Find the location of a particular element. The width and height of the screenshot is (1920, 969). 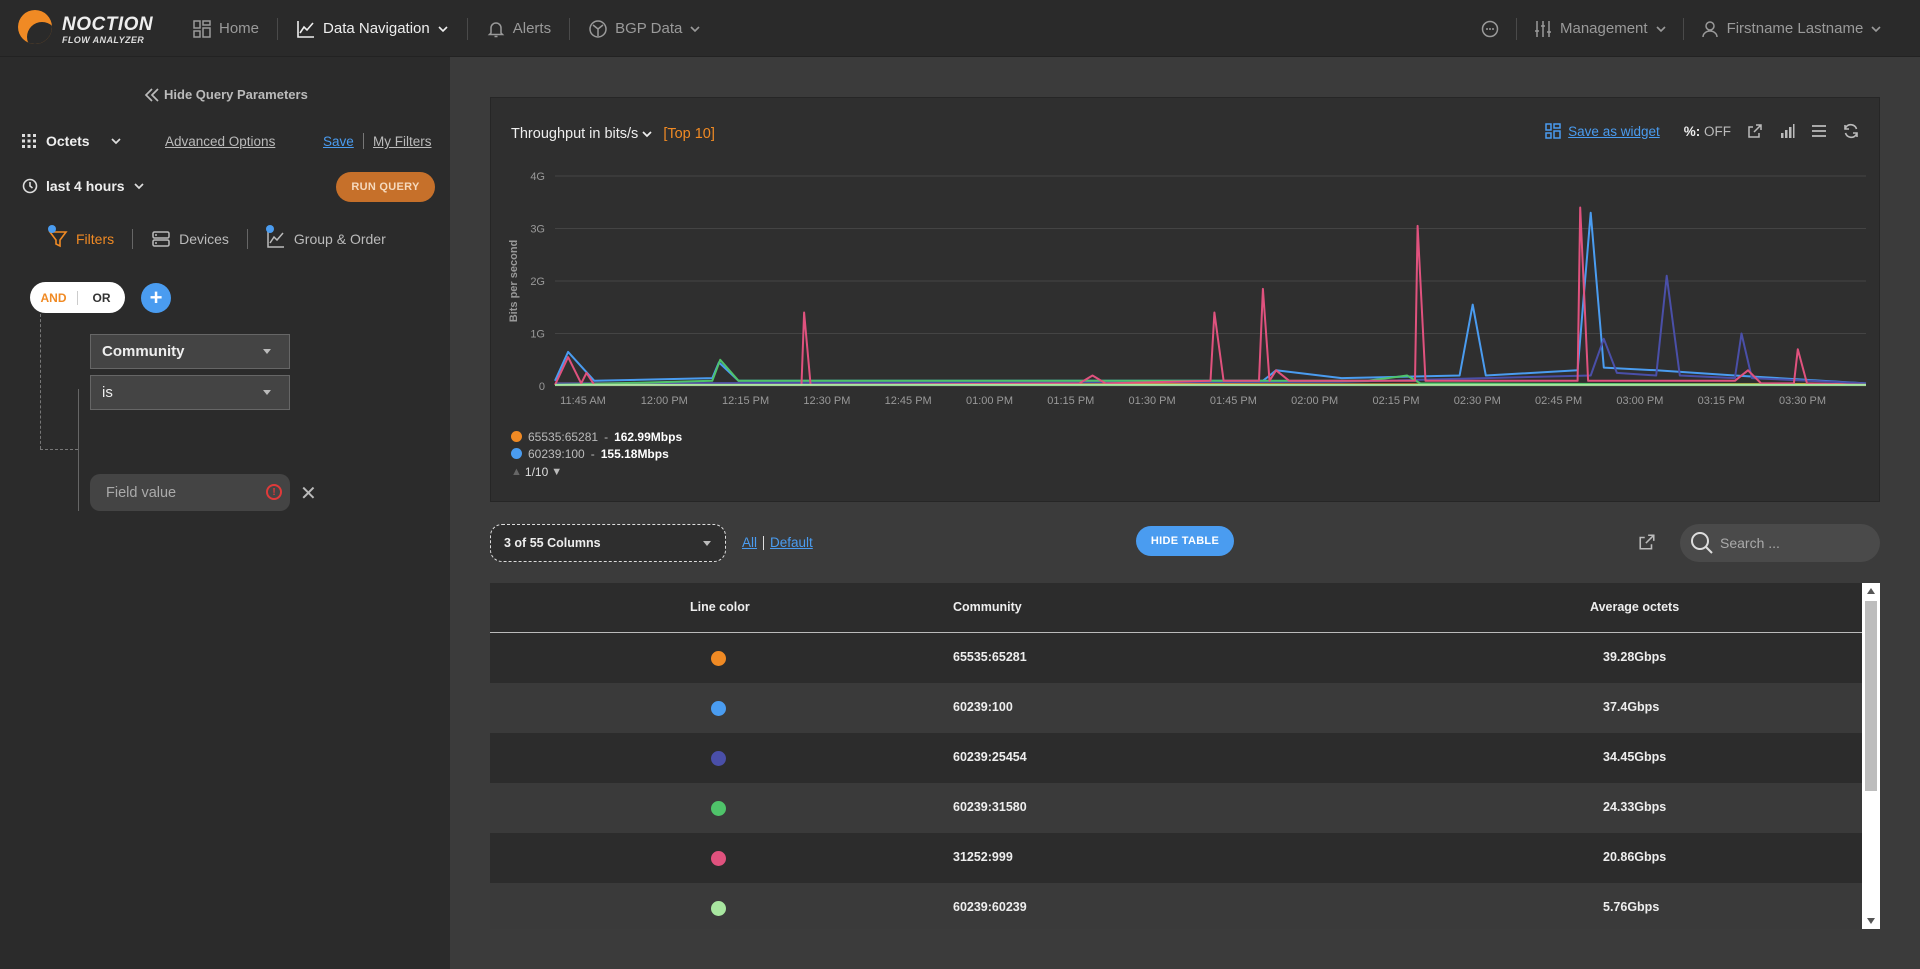

right-nav: Management Firstname Lastname is located at coordinates (1681, 28).